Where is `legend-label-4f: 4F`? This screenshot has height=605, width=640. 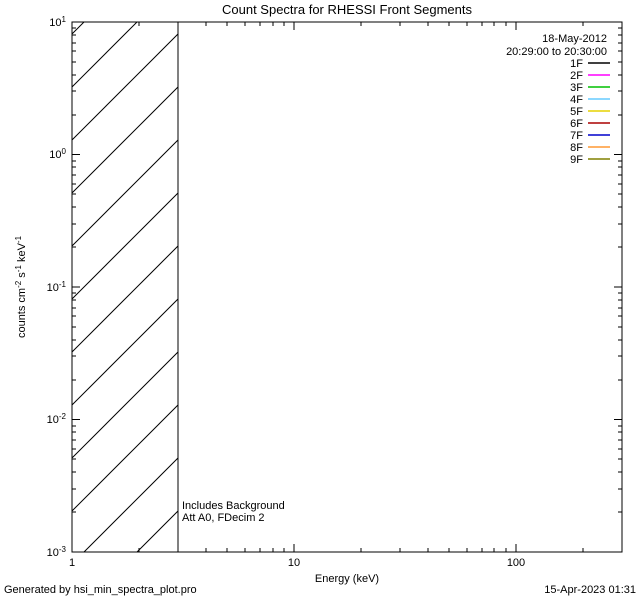
legend-label-4f: 4F is located at coordinates (576, 100).